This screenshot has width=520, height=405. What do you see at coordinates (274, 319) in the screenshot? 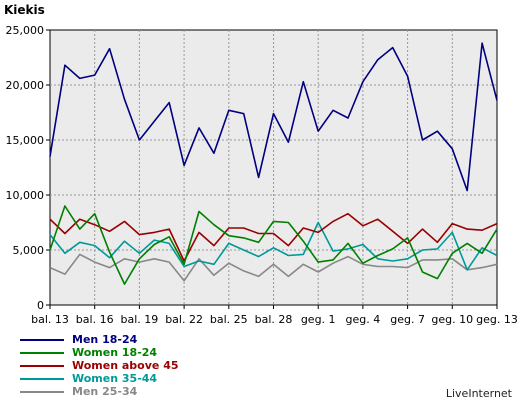
I see `x-tick-label: bal. 28` at bounding box center [274, 319].